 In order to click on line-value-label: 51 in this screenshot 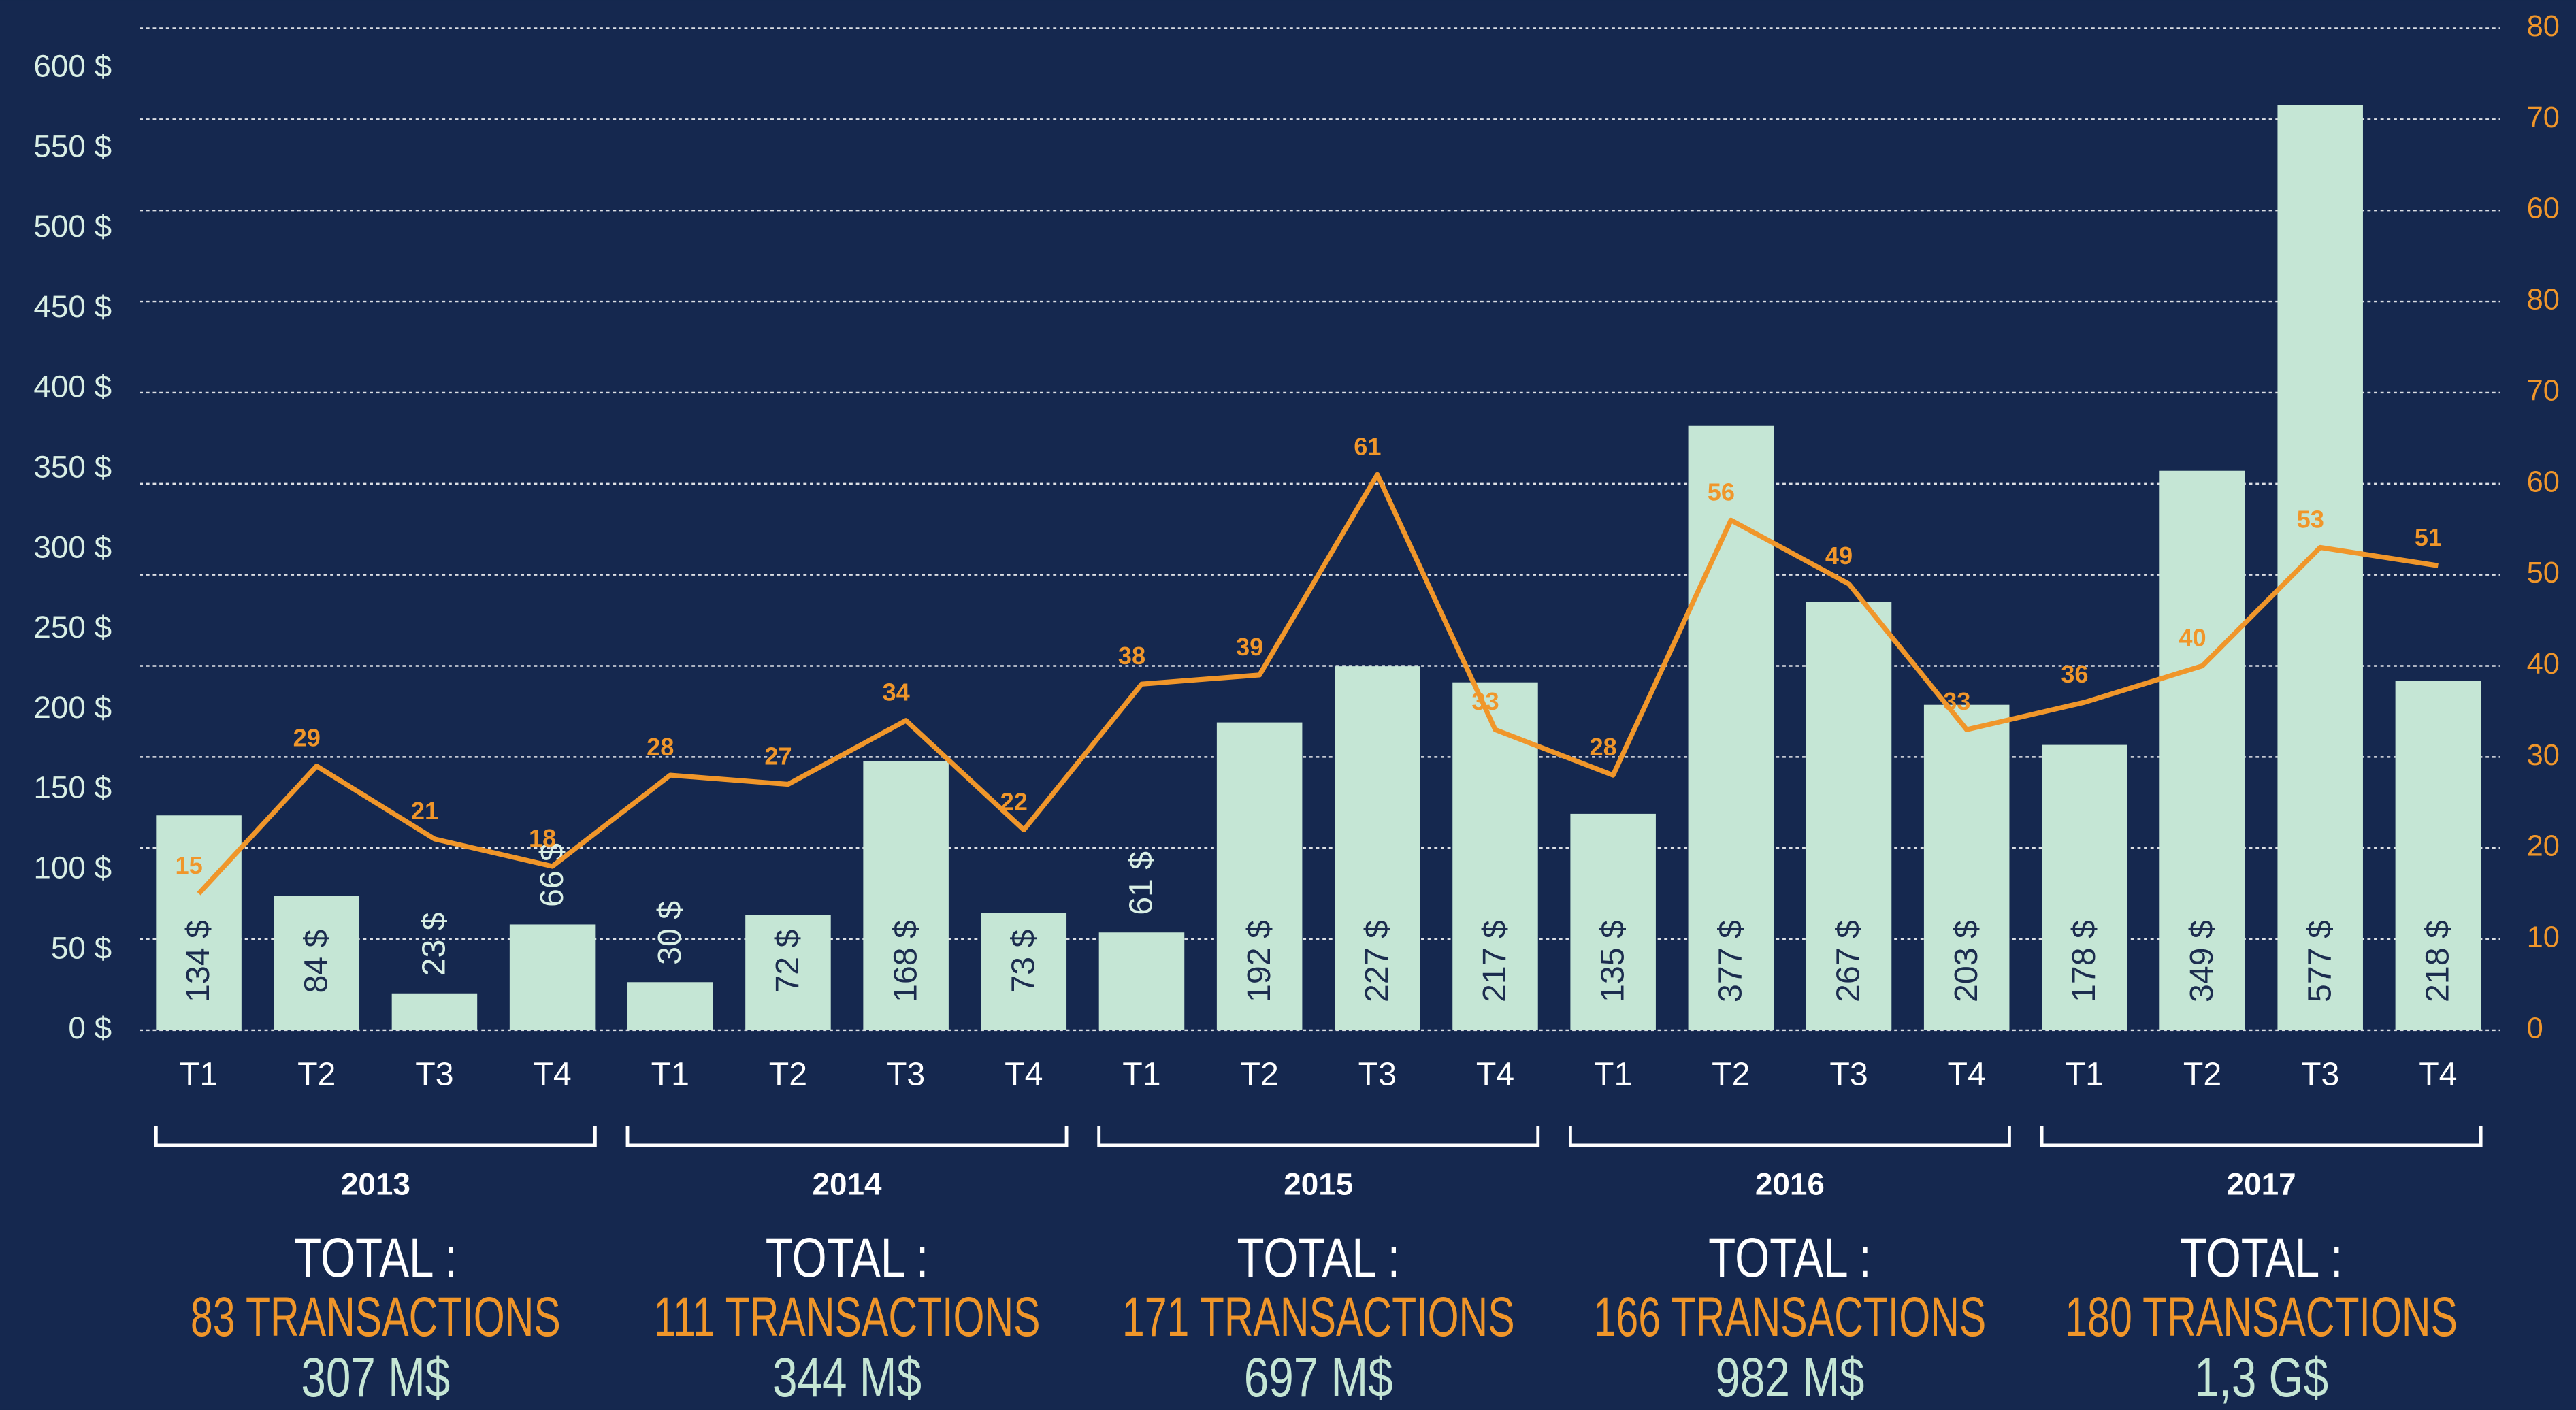, I will do `click(2428, 537)`.